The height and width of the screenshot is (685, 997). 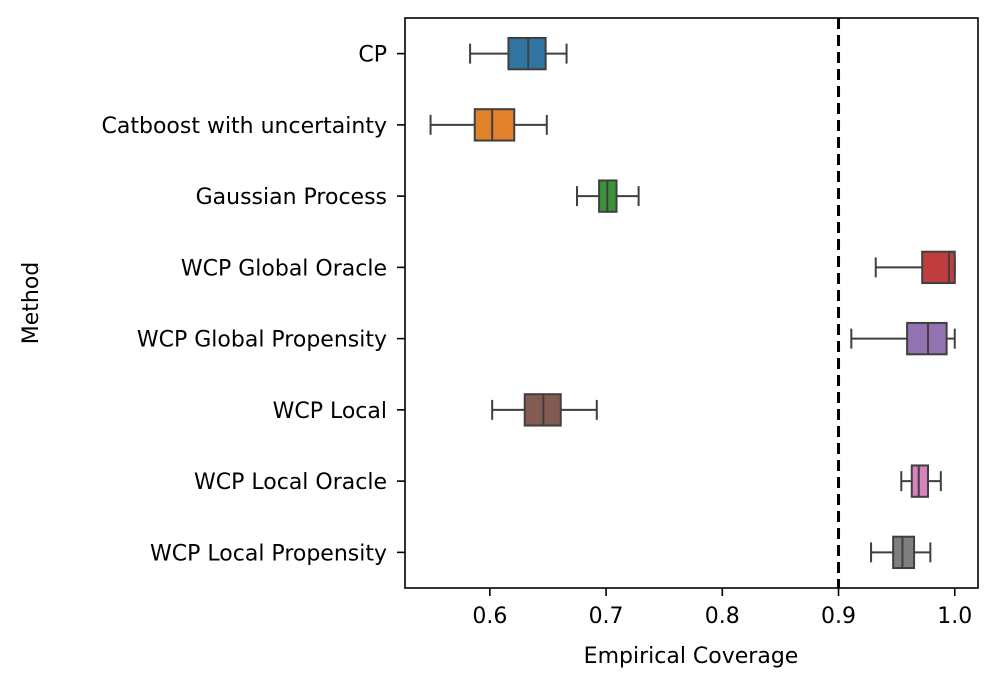 What do you see at coordinates (920, 481) in the screenshot?
I see `wcp-local-oracle-box` at bounding box center [920, 481].